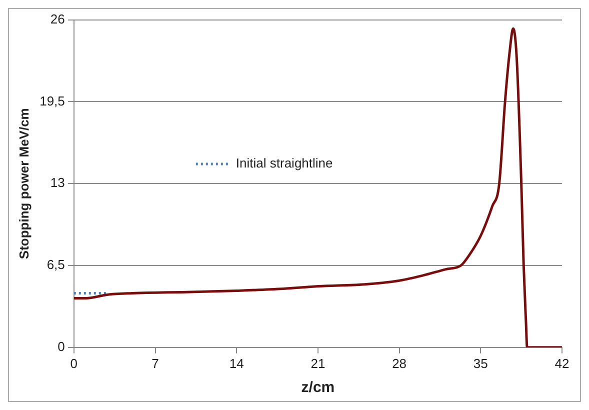 This screenshot has width=589, height=410. Describe the element at coordinates (480, 363) in the screenshot. I see `x-tick-label: 35` at that location.